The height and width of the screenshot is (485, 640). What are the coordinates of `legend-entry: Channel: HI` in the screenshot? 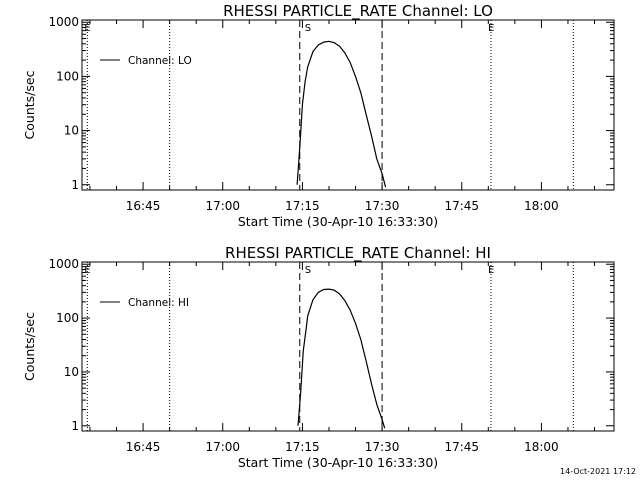 It's located at (158, 303).